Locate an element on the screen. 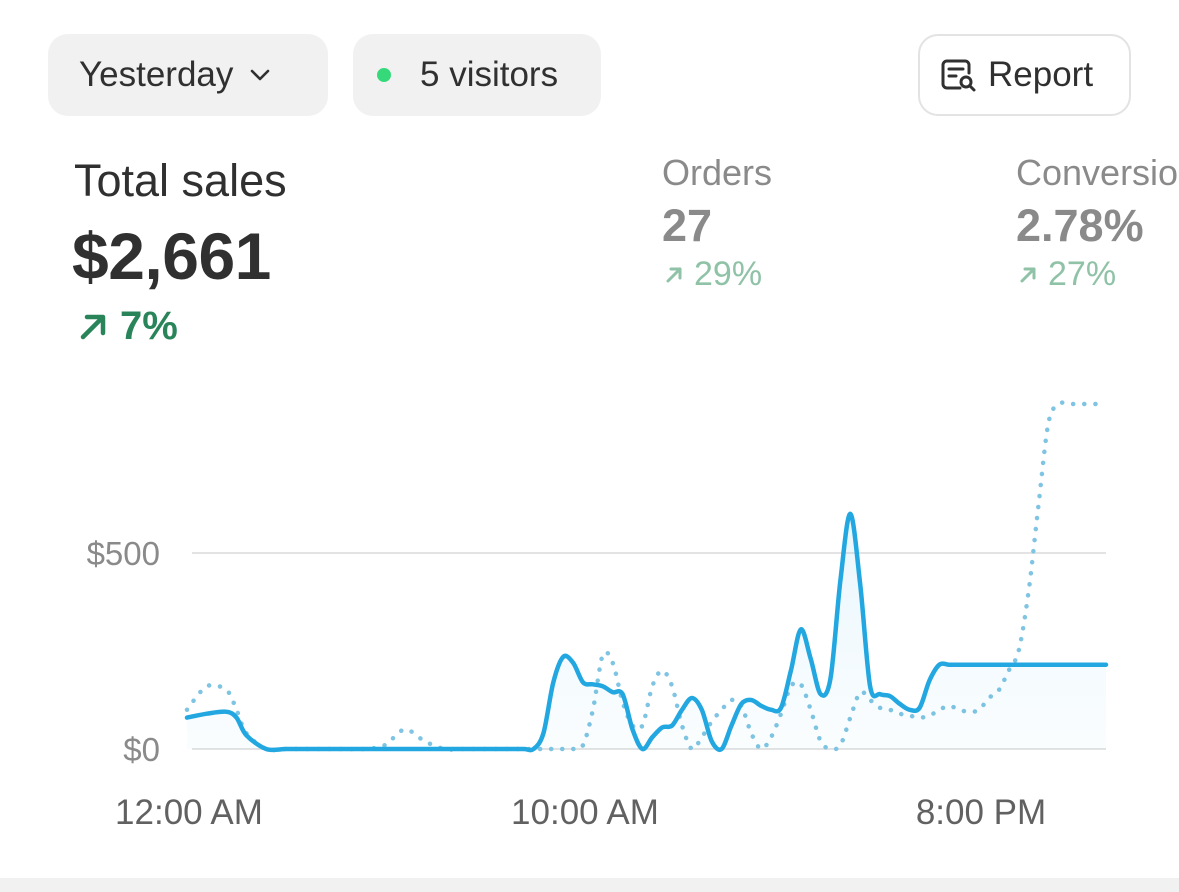  visitors-label: 5 visitors is located at coordinates (489, 74).